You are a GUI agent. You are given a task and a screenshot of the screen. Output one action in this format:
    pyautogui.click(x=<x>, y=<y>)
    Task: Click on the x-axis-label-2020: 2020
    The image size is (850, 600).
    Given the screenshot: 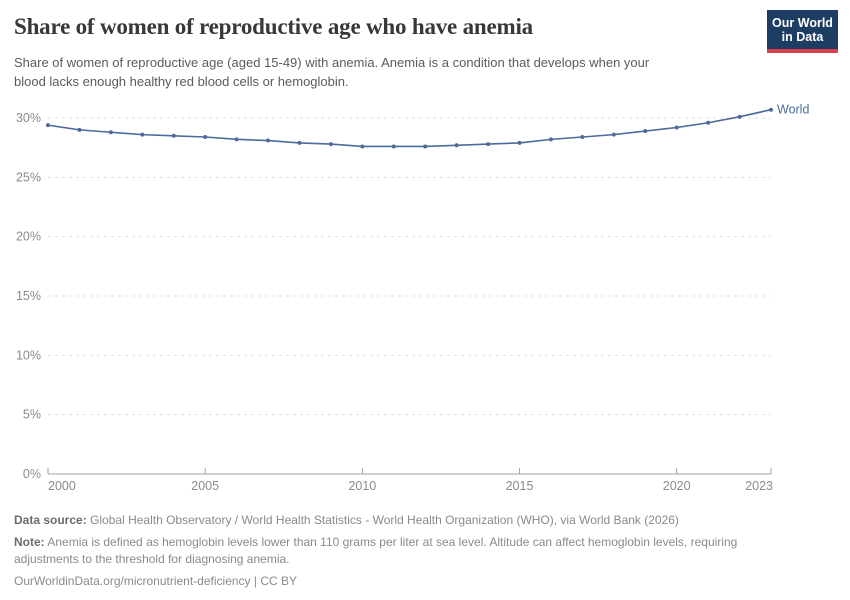 What is the action you would take?
    pyautogui.click(x=677, y=486)
    